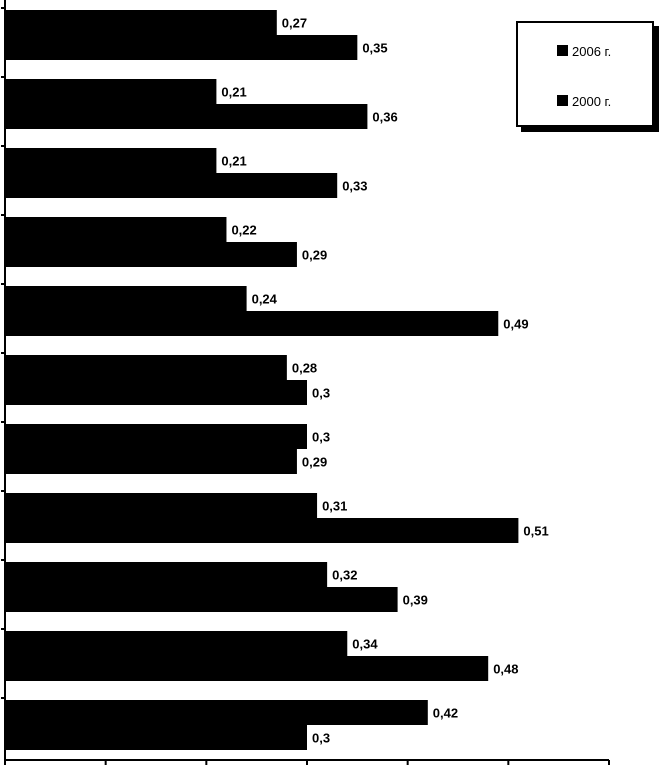  What do you see at coordinates (374, 48) in the screenshot?
I see `data-label: 0,35` at bounding box center [374, 48].